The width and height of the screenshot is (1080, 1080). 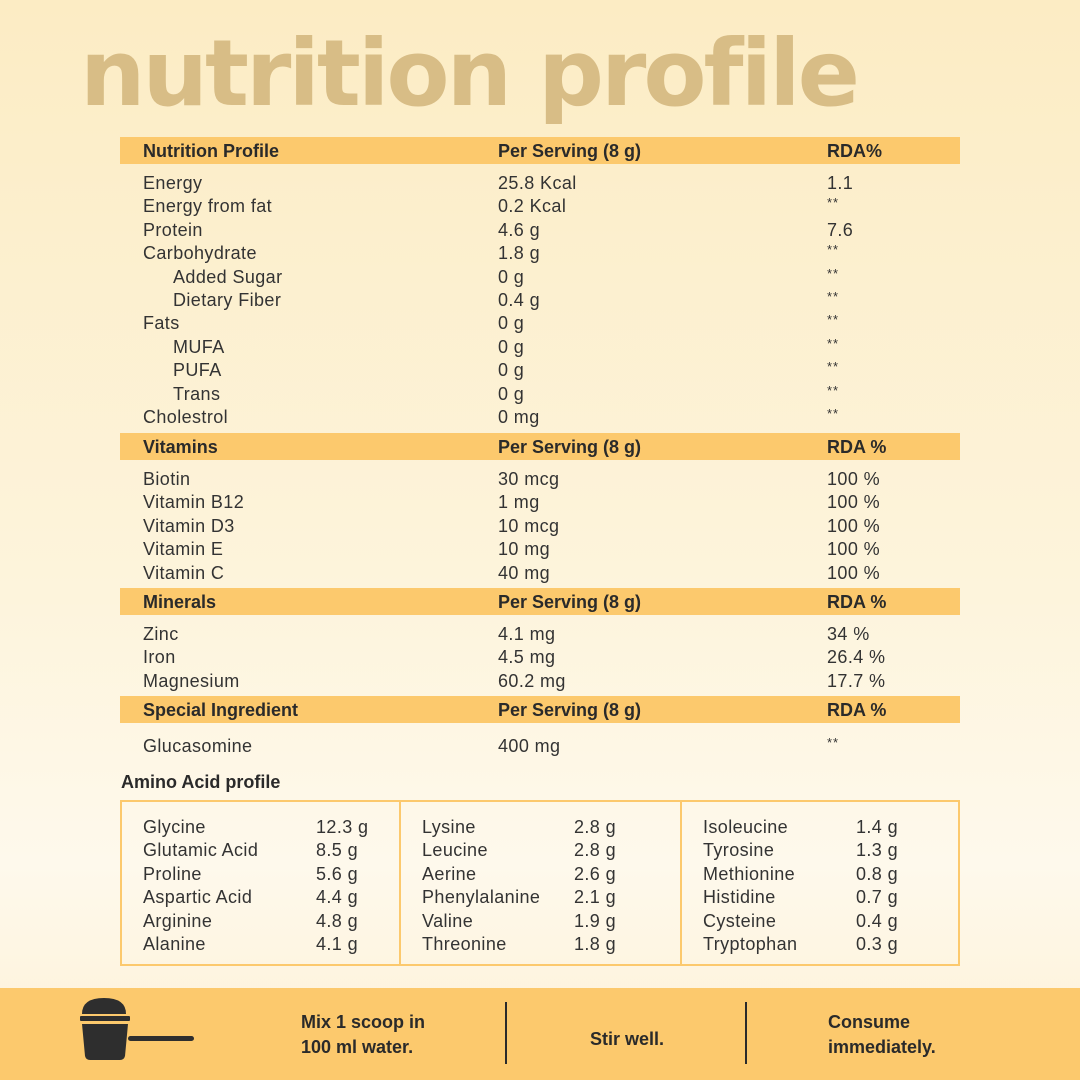 I want to click on vitamins-header: Vitamins Per Serving (8 g) RDA %, so click(x=540, y=446).